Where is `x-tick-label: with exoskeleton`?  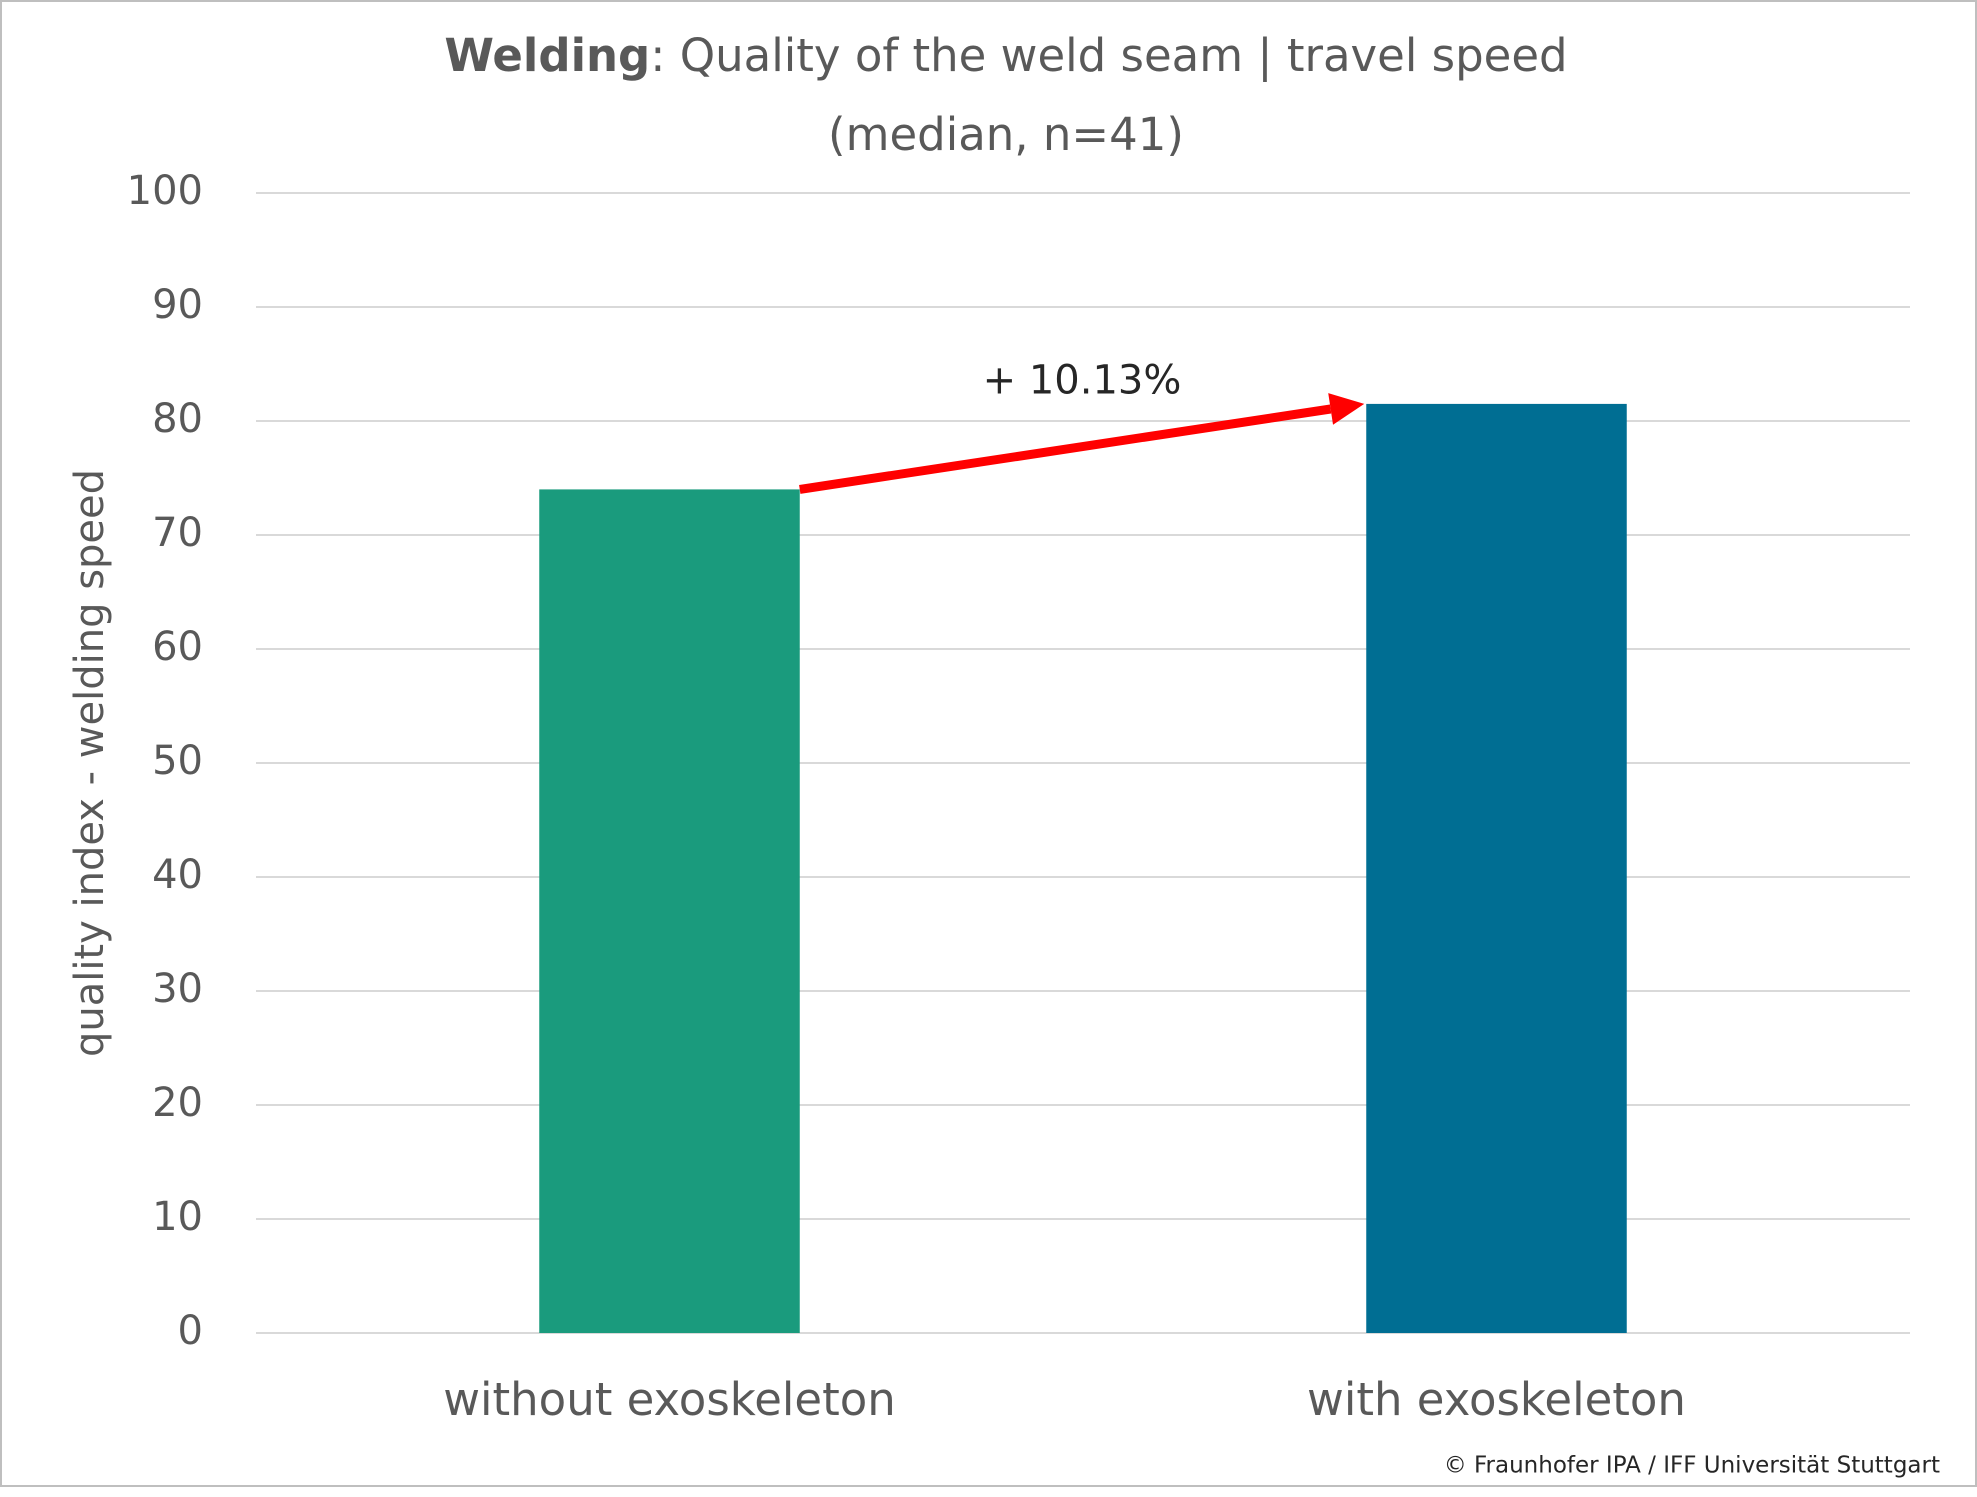 x-tick-label: with exoskeleton is located at coordinates (1496, 1399).